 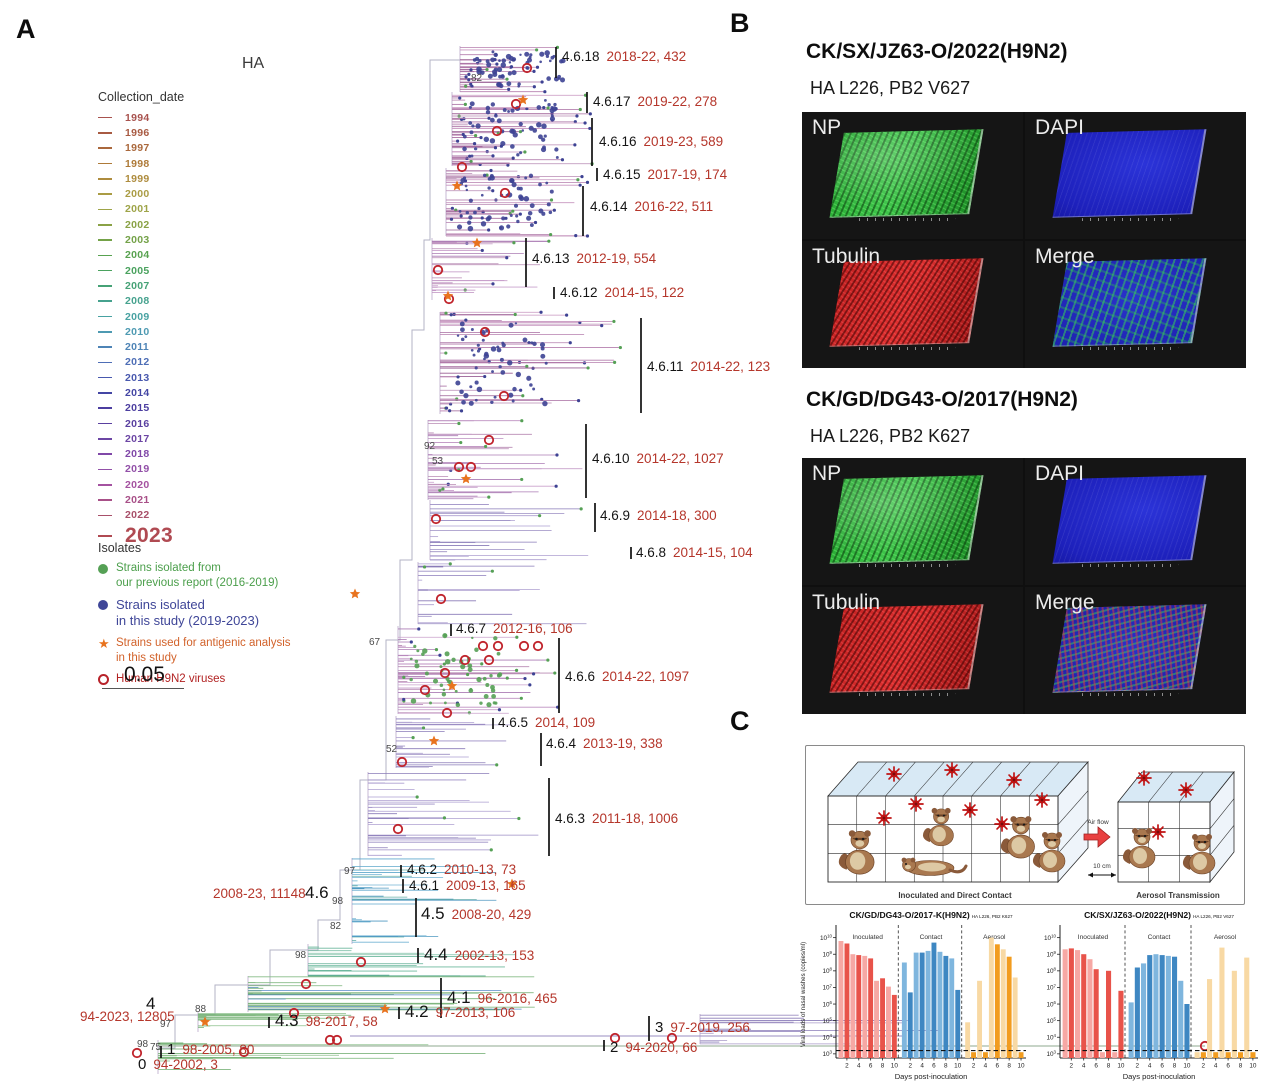 What do you see at coordinates (137, 500) in the screenshot?
I see `year-label: 2021` at bounding box center [137, 500].